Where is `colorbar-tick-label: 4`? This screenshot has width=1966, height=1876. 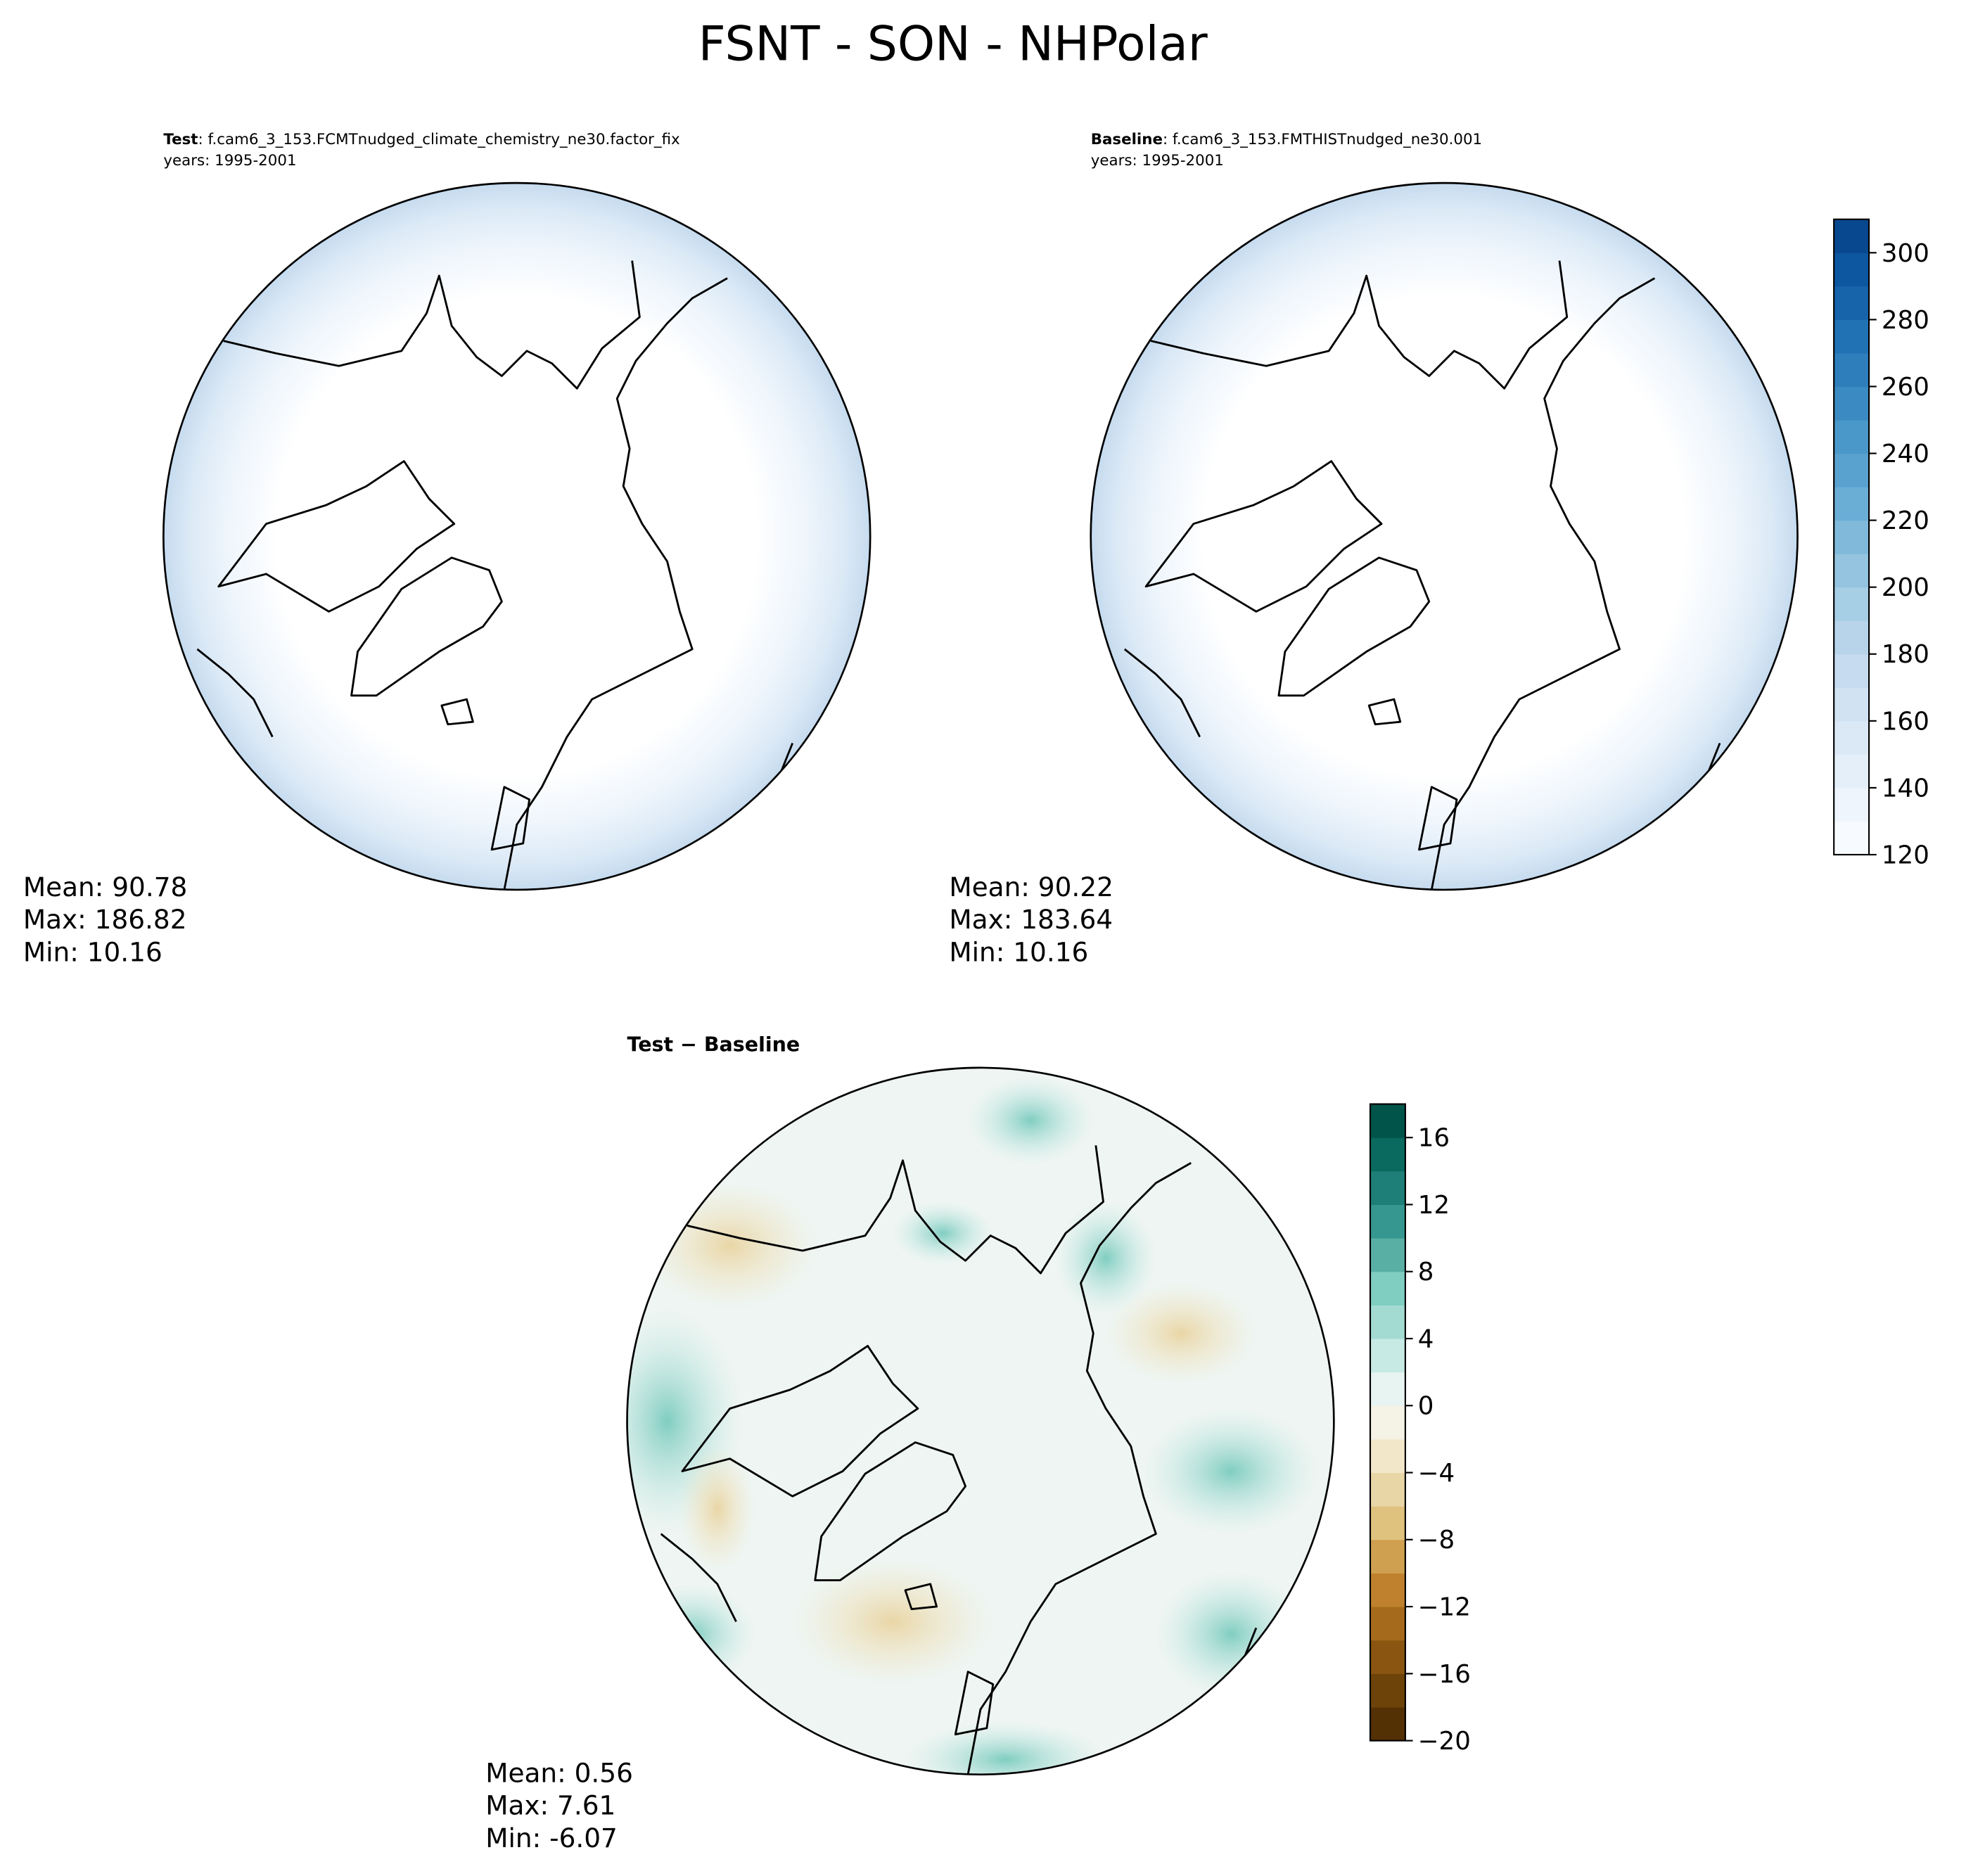 colorbar-tick-label: 4 is located at coordinates (1426, 1339).